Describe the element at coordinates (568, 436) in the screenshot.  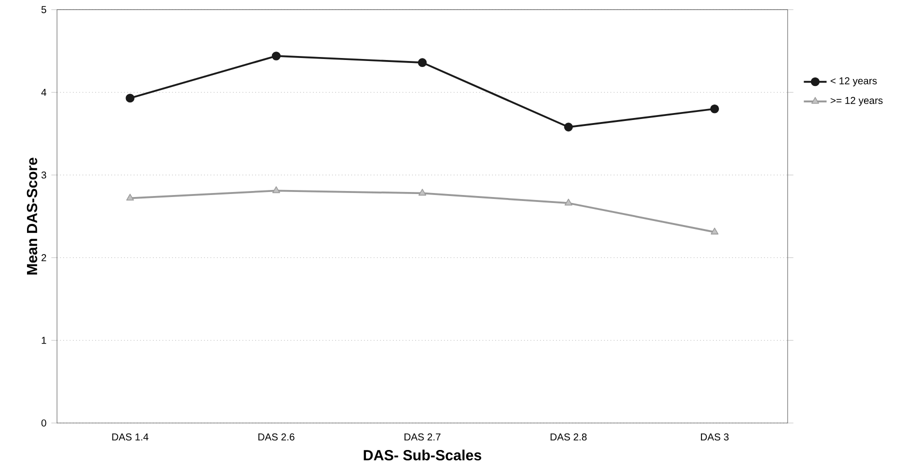
I see `x-tick-label: DAS 2.8` at that location.